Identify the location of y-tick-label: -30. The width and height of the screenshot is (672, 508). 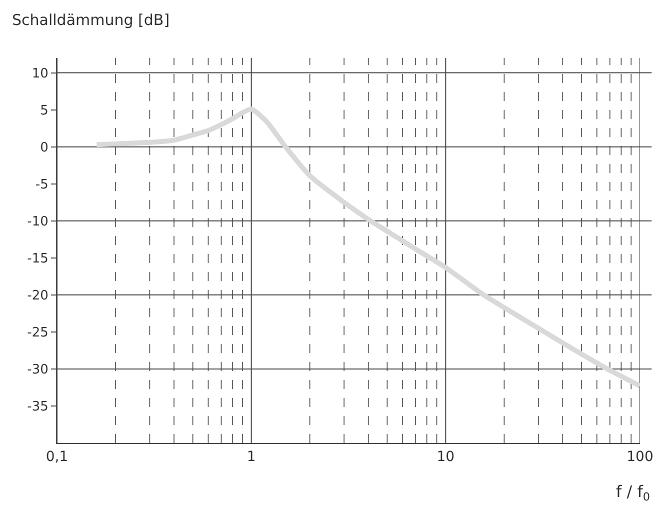
(37, 370).